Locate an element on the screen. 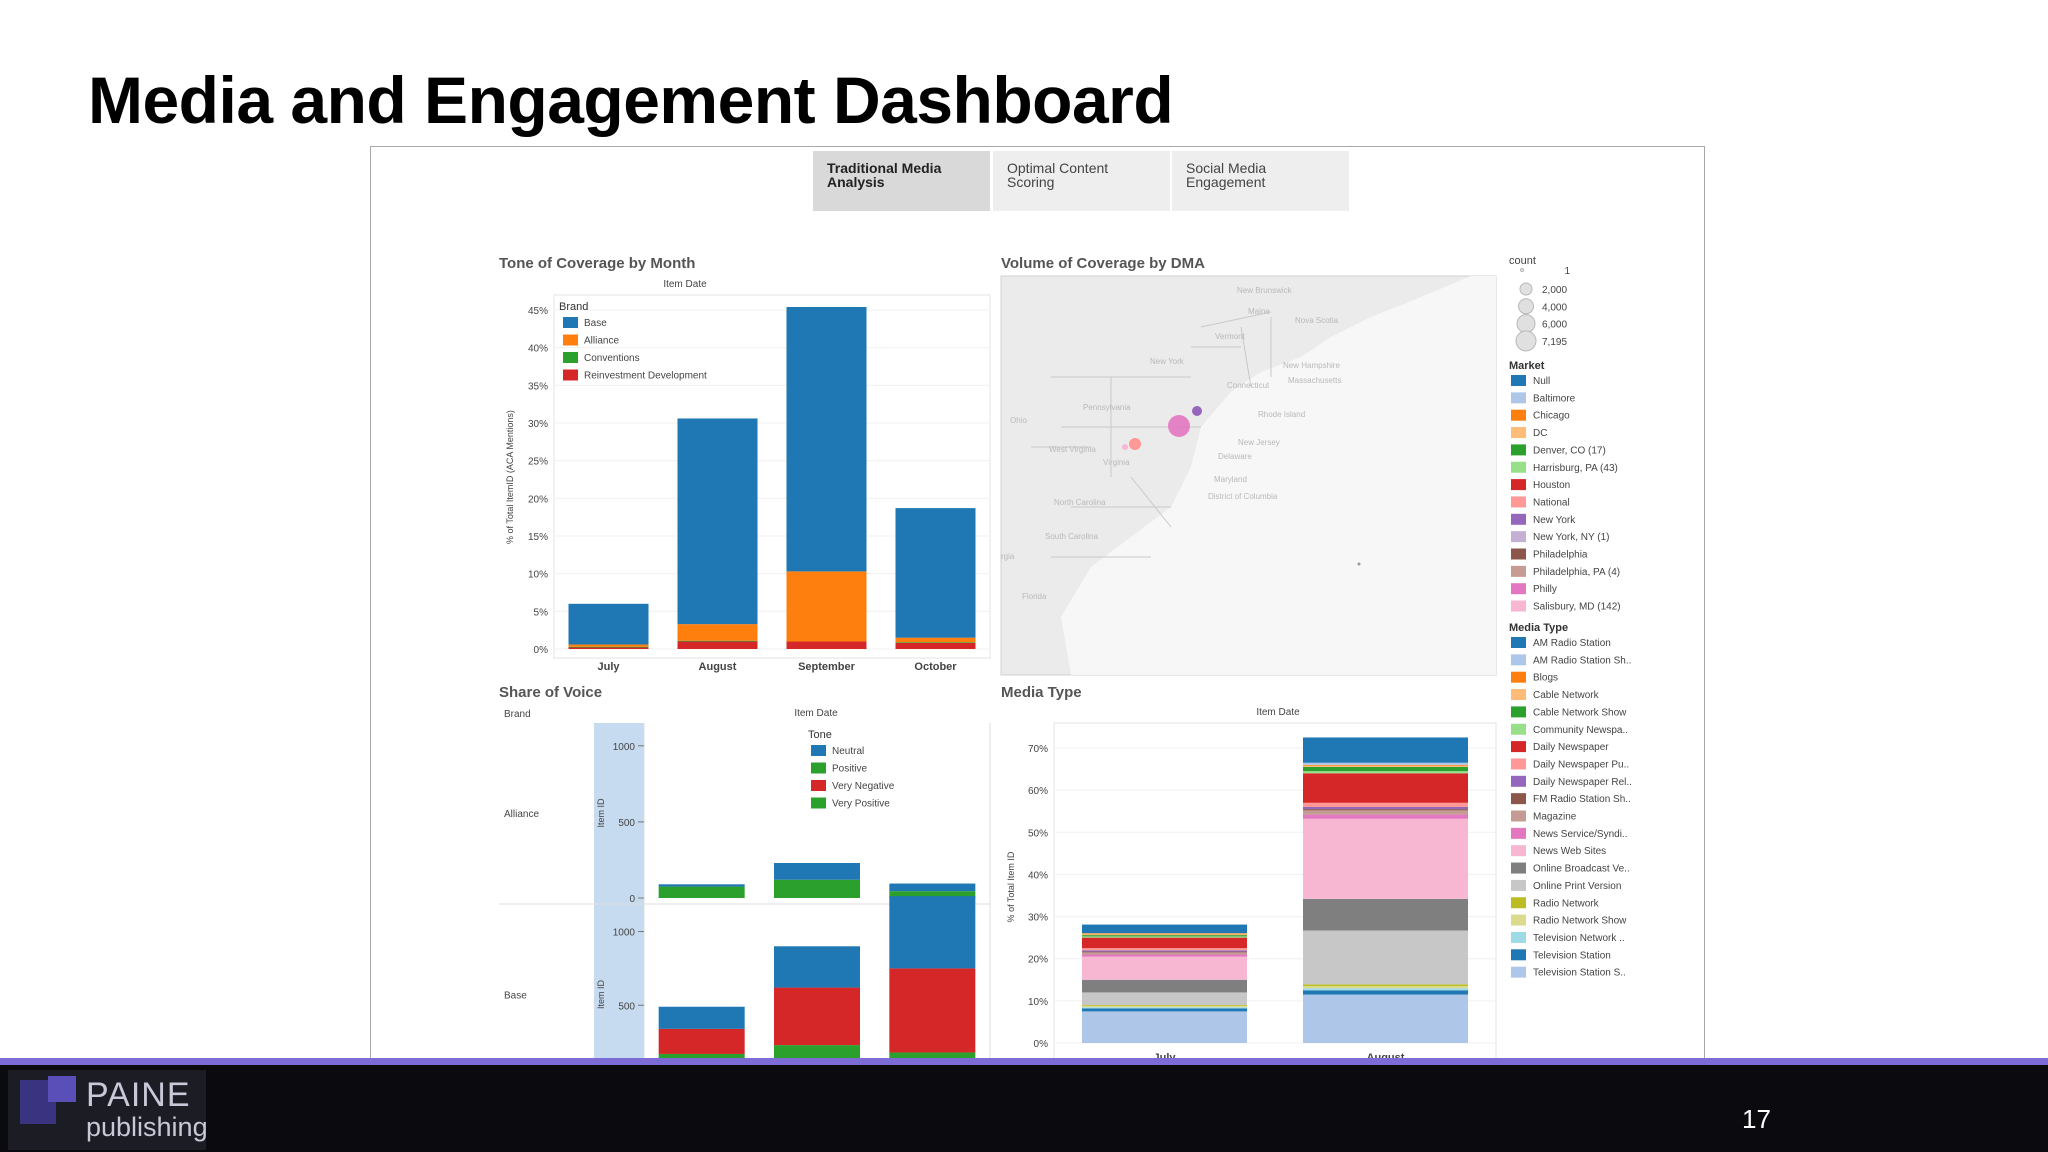 The image size is (2048, 1152). media-bar-television-station-s-july is located at coordinates (1164, 1027).